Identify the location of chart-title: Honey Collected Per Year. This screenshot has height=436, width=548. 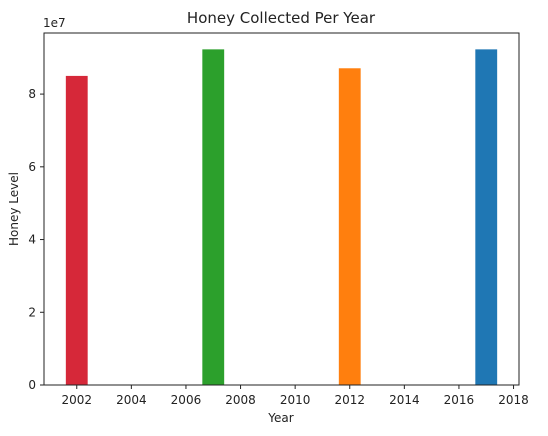
(281, 18).